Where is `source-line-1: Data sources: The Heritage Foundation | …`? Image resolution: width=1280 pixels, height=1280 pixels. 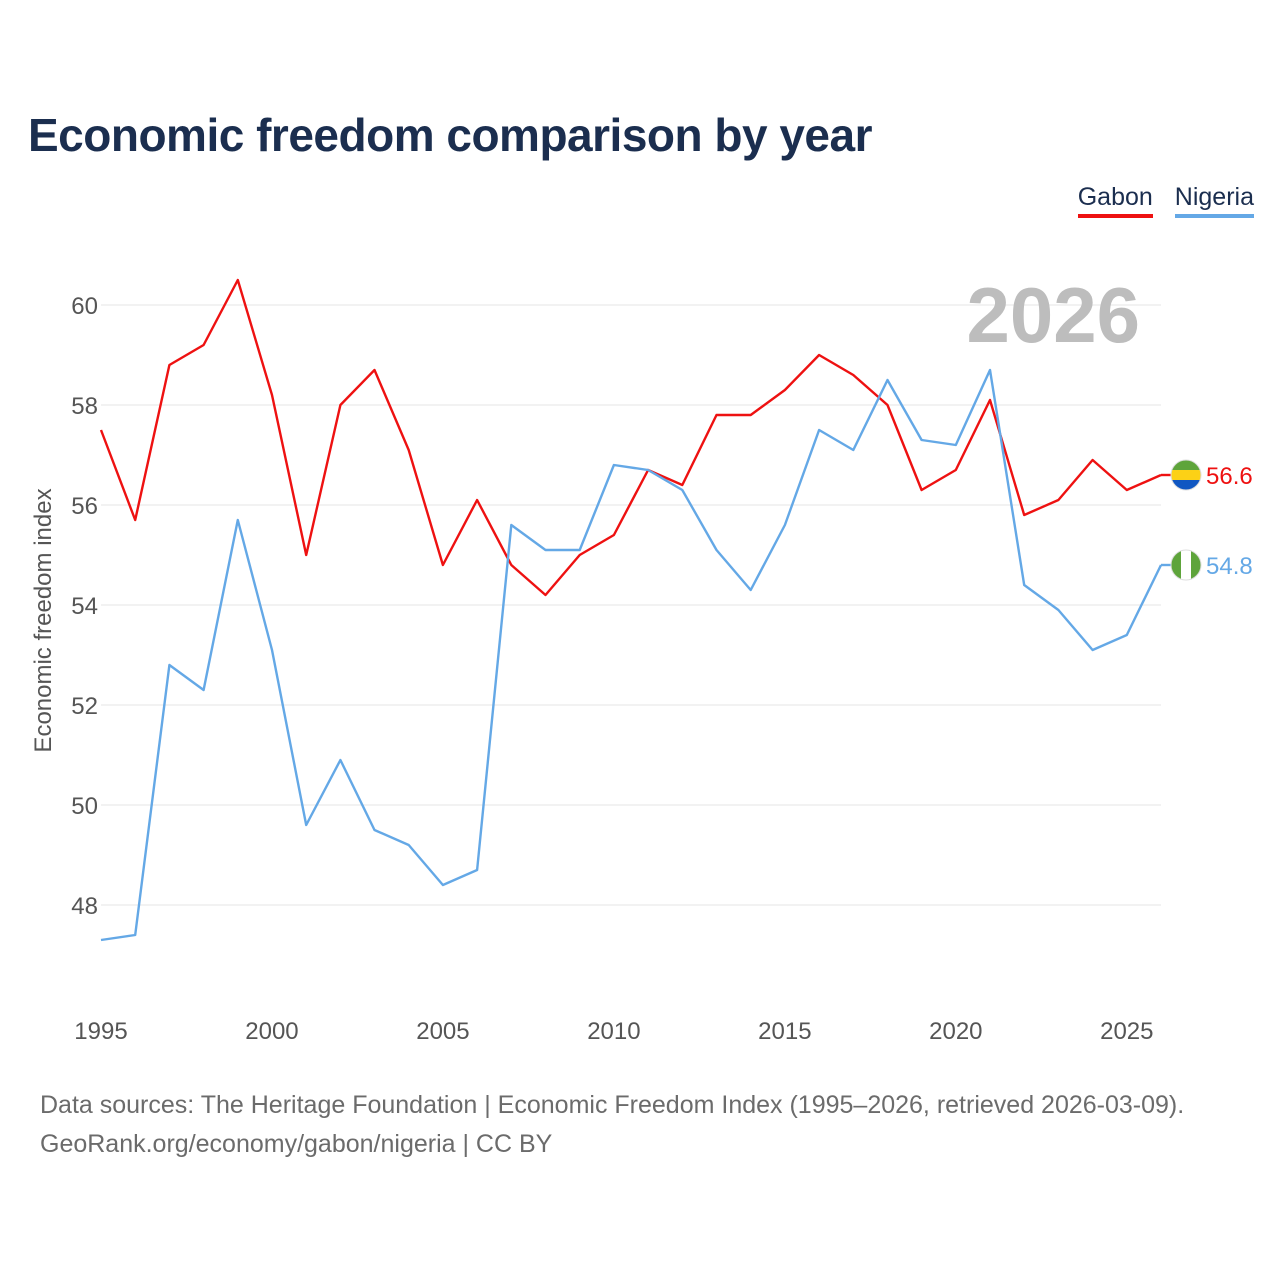
source-line-1: Data sources: The Heritage Foundation | … is located at coordinates (612, 1105).